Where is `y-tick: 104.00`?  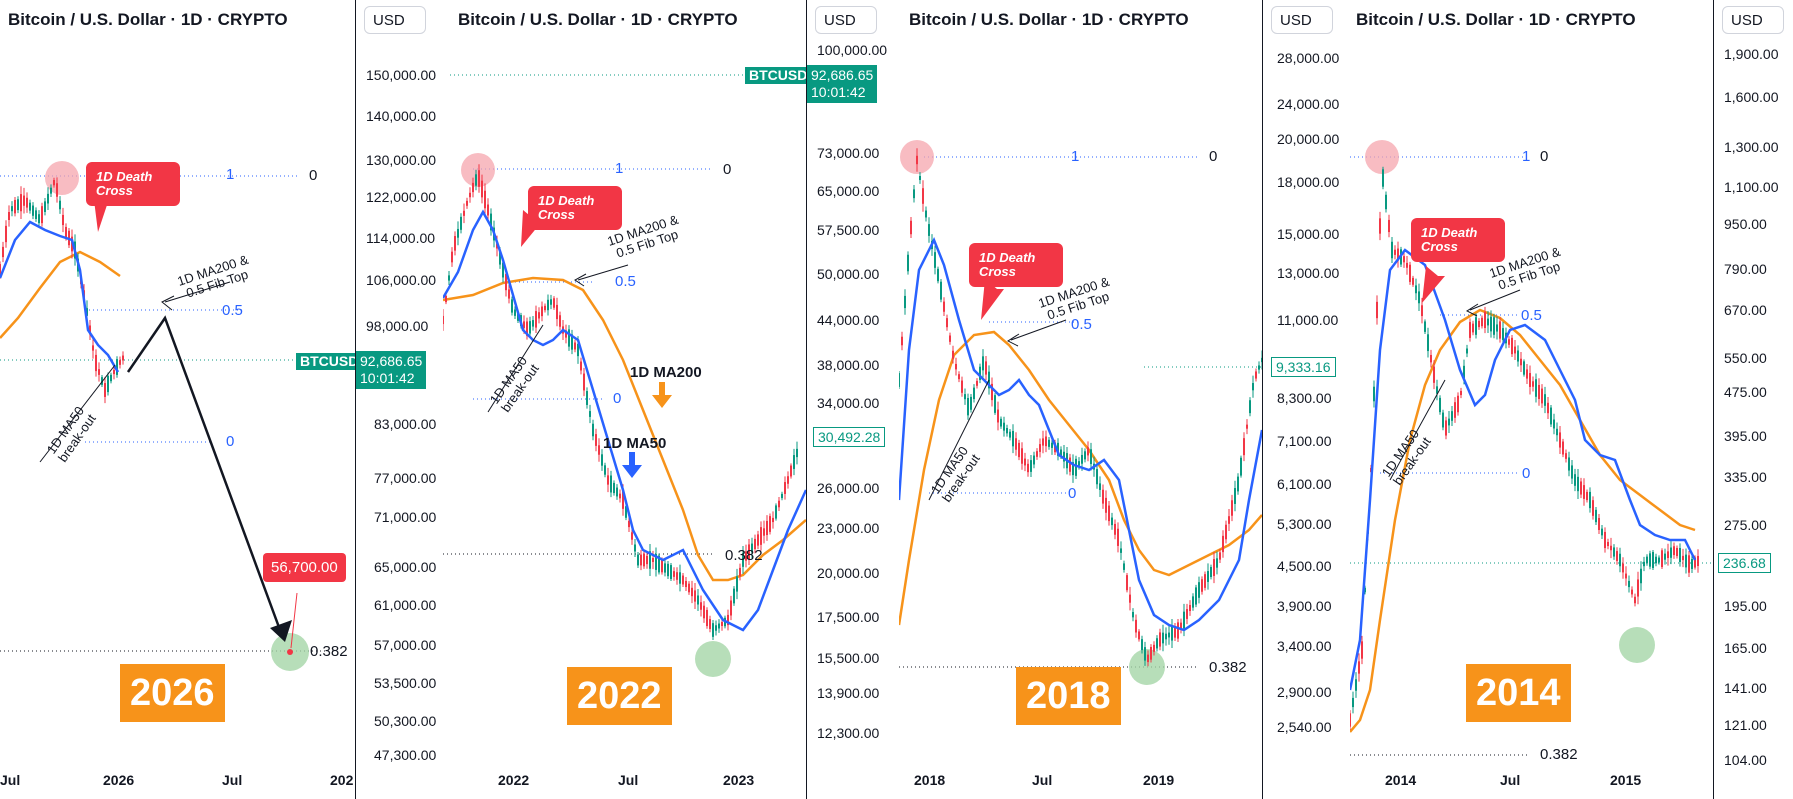
y-tick: 104.00 is located at coordinates (1745, 760).